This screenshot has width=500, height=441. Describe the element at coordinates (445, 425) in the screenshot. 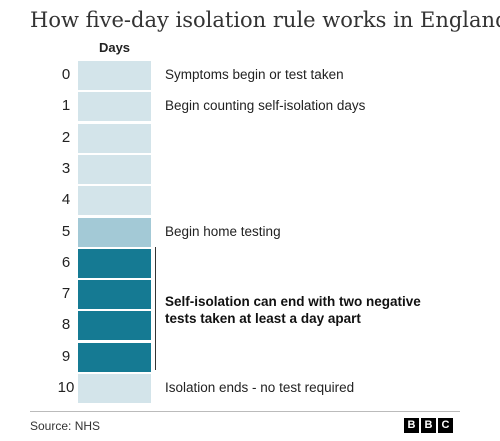

I see `bbc-logo-letter: C` at that location.